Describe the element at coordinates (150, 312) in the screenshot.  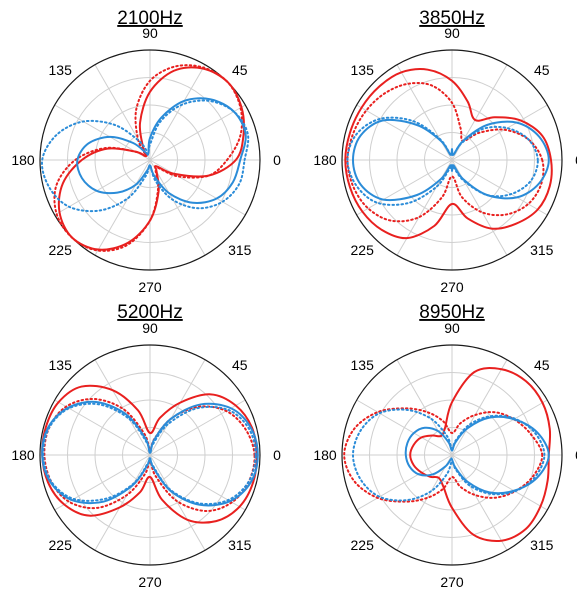
I see `panel-title: 5200Hz` at that location.